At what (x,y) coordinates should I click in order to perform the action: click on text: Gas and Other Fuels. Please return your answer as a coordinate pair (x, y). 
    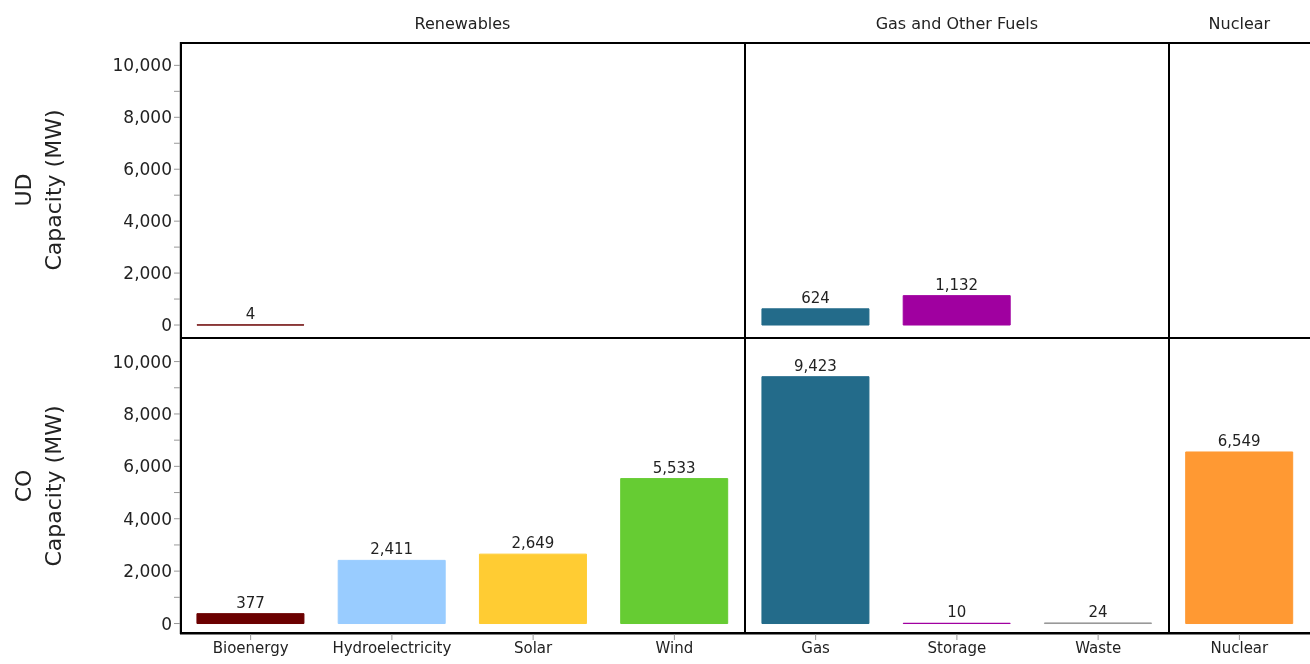
    Looking at the image, I should click on (957, 24).